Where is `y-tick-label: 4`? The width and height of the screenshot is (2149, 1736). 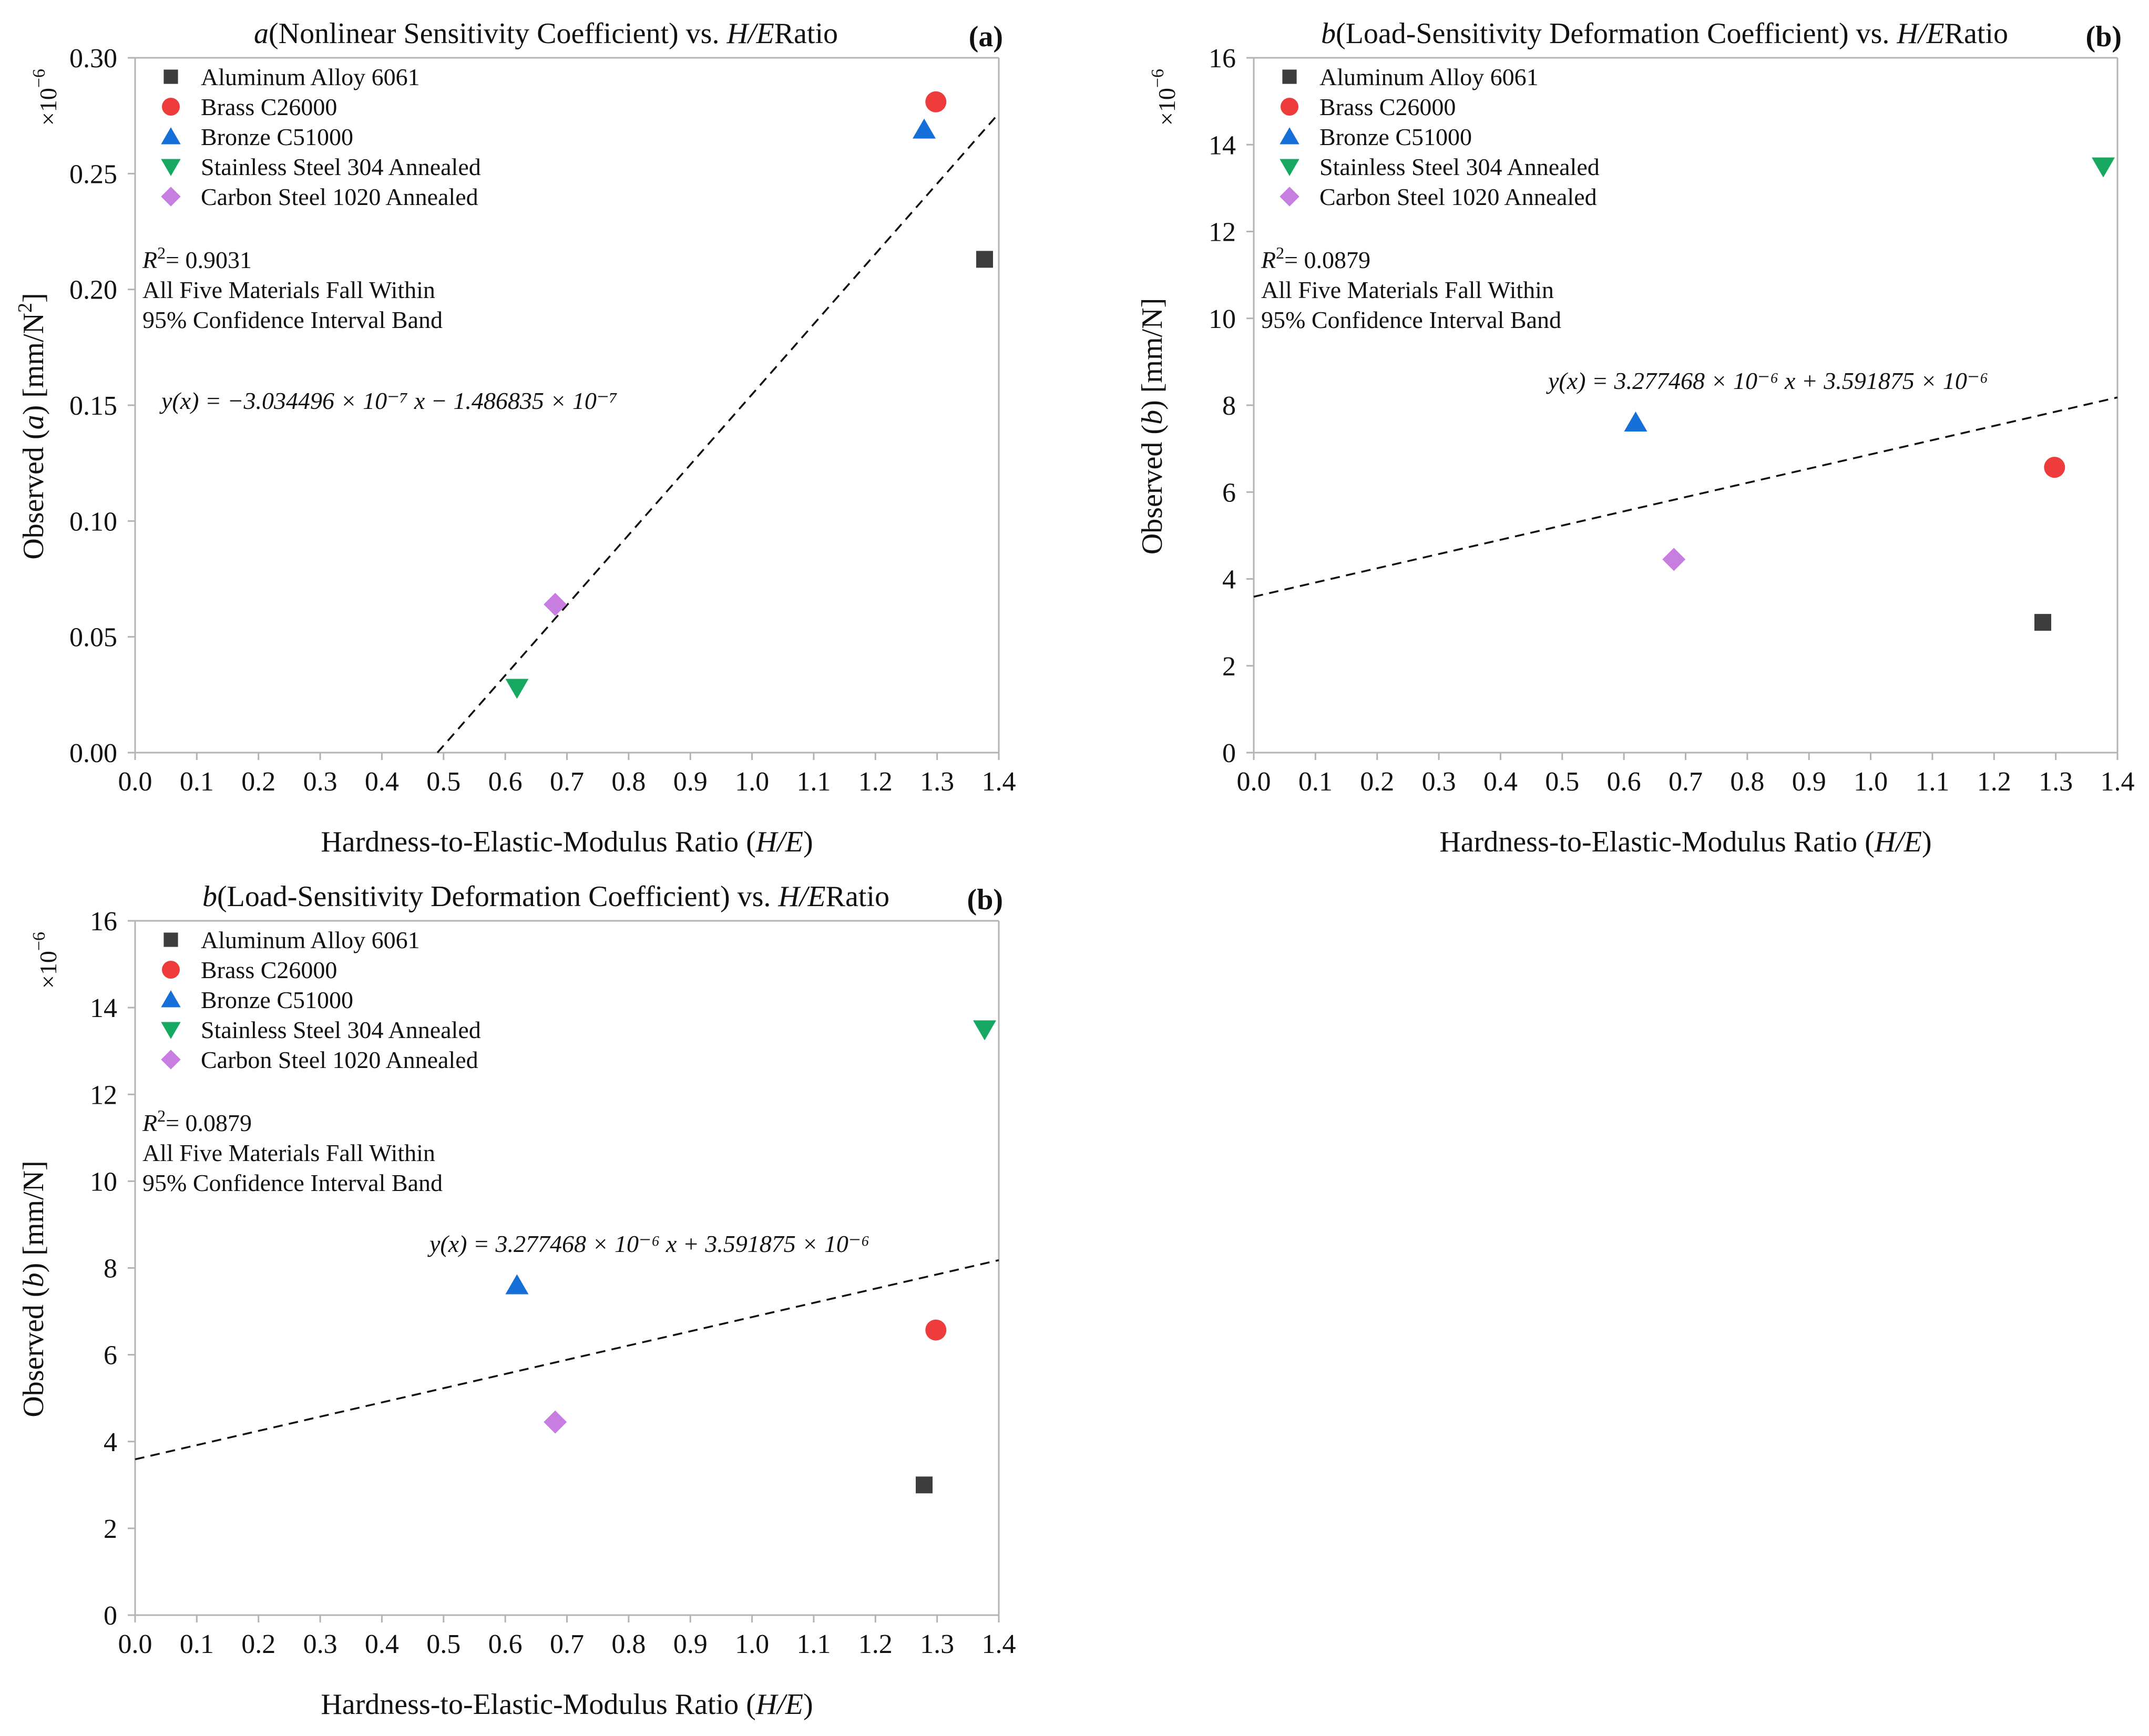
y-tick-label: 4 is located at coordinates (1229, 580).